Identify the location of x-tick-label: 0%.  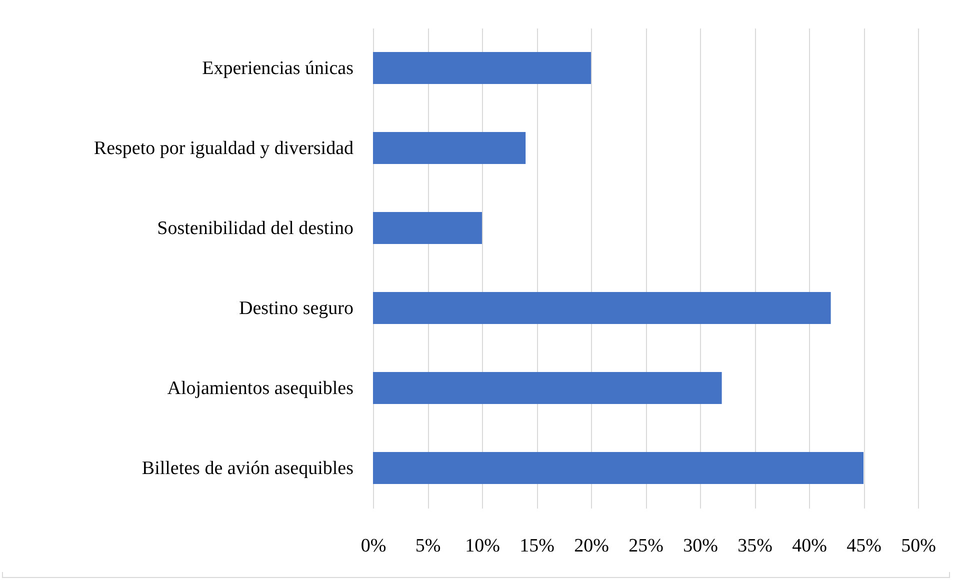
(373, 546).